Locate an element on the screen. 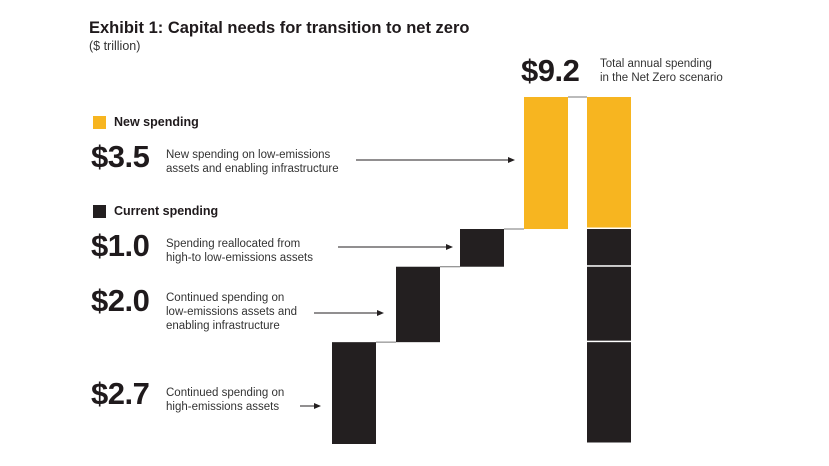 Image resolution: width=829 pixels, height=466 pixels. legend-new: New spending is located at coordinates (146, 122).